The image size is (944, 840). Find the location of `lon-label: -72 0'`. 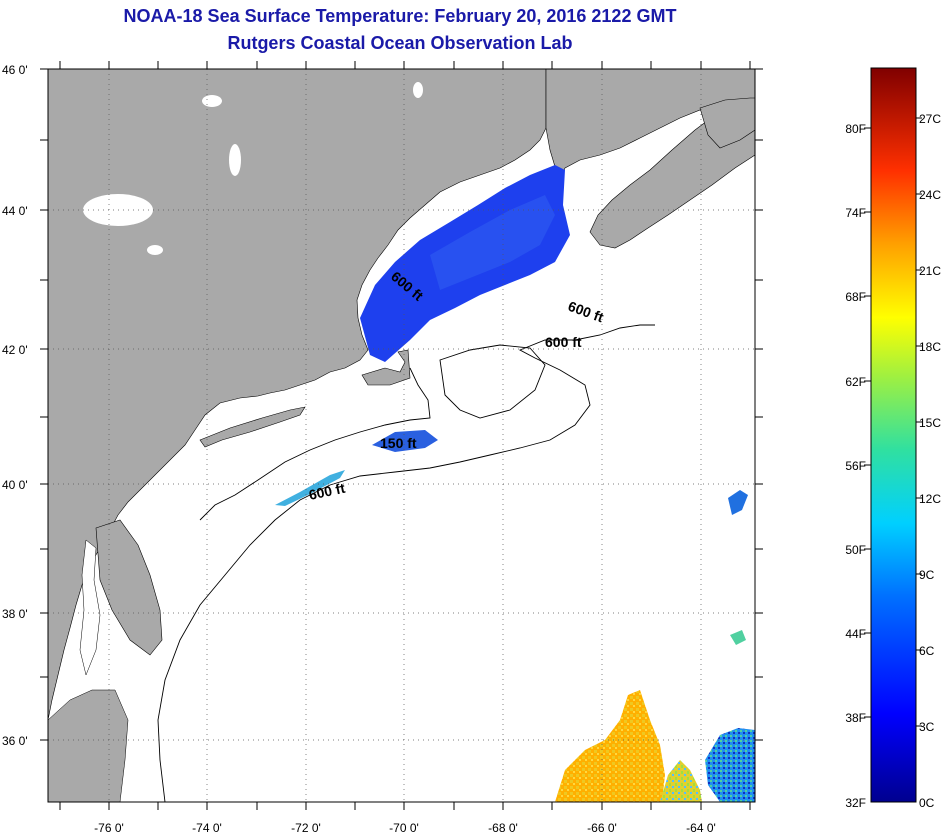

lon-label: -72 0' is located at coordinates (306, 828).